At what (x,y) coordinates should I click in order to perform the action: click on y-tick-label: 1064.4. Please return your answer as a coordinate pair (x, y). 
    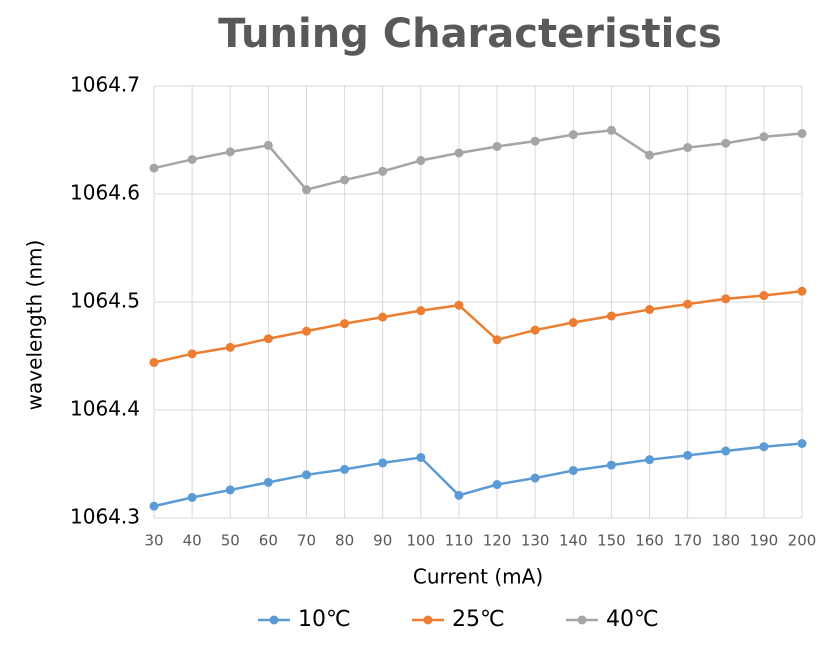
    Looking at the image, I should click on (105, 409).